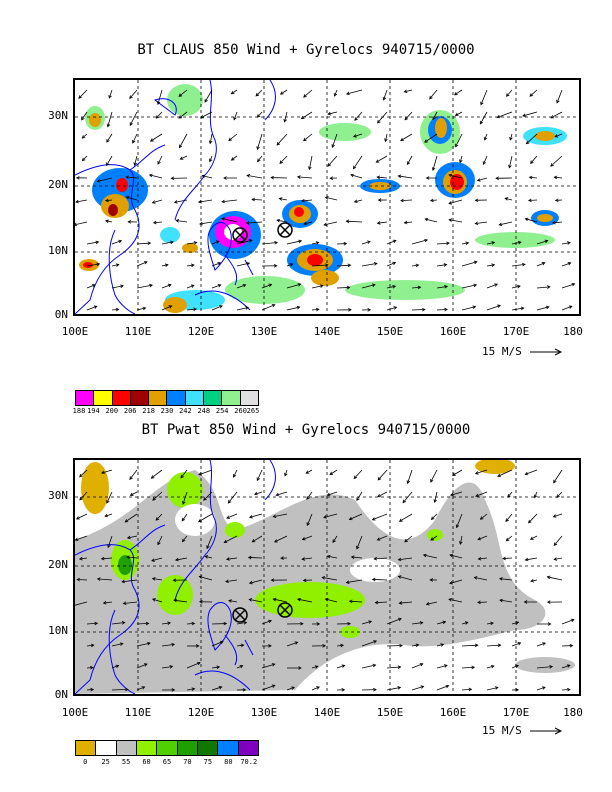  Describe the element at coordinates (546, 352) in the screenshot. I see `scale-arrow-icon` at that location.